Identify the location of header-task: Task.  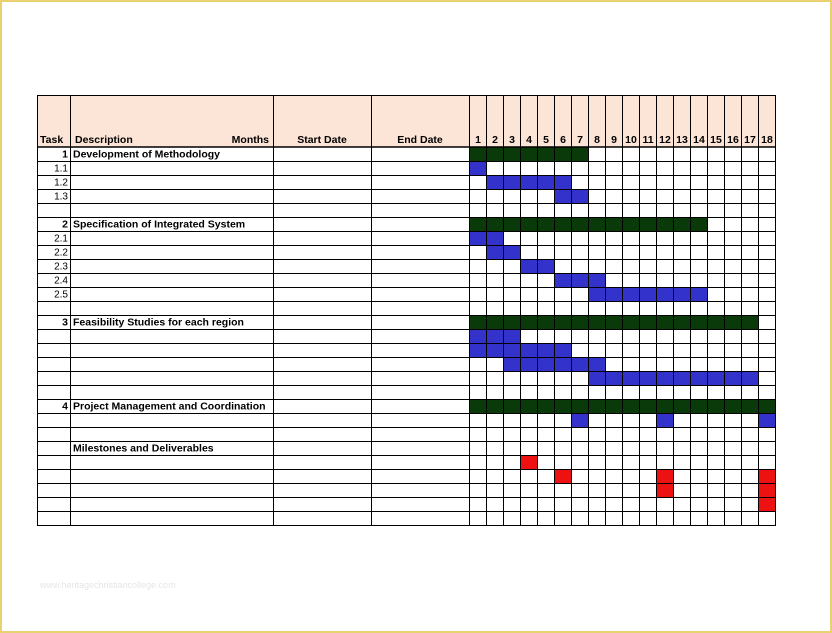
(51, 140).